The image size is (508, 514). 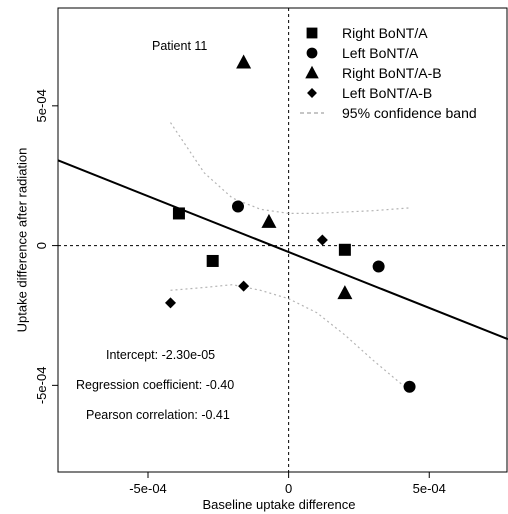 What do you see at coordinates (385, 33) in the screenshot?
I see `legend-label: Right BoNT/A` at bounding box center [385, 33].